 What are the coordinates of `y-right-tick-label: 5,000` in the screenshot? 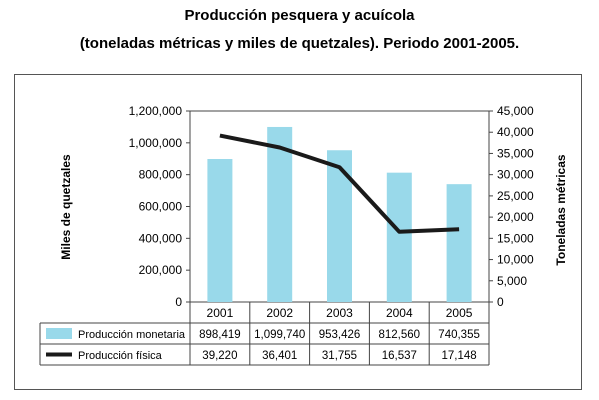 It's located at (512, 281).